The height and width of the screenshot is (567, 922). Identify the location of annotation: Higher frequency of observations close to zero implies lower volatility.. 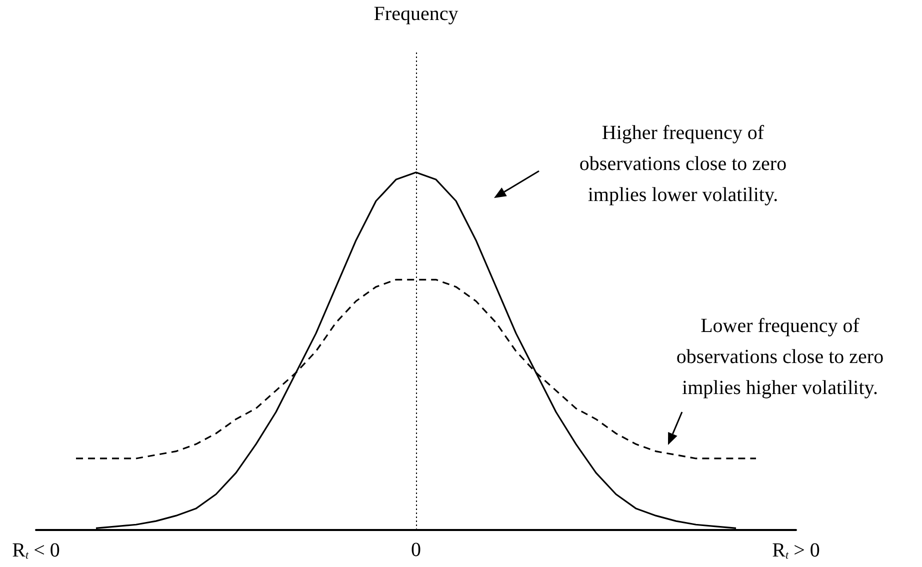
(683, 164).